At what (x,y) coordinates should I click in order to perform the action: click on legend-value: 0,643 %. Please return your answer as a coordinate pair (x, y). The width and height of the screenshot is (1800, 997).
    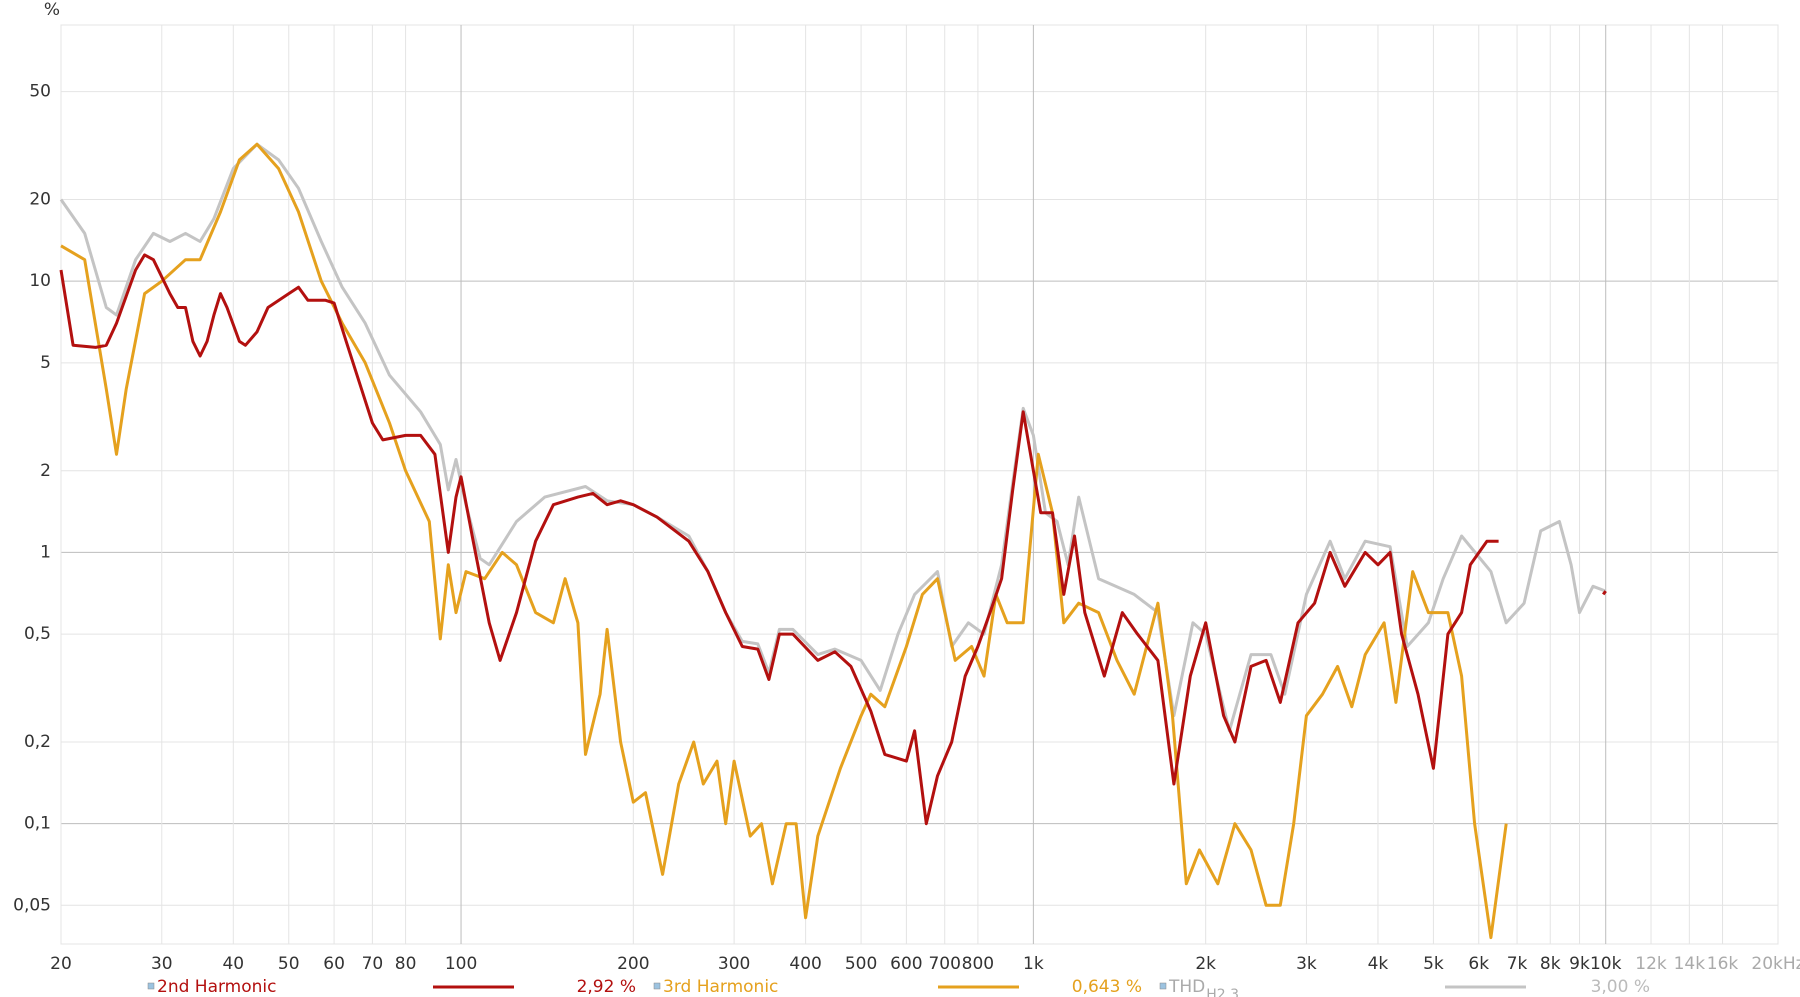
    Looking at the image, I should click on (1107, 987).